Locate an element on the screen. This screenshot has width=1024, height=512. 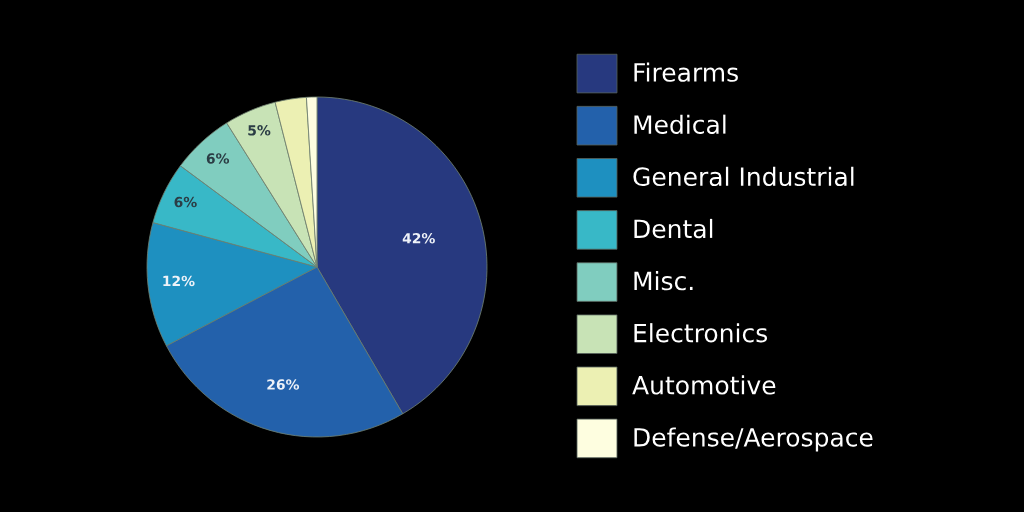
legend-label: Medical is located at coordinates (680, 124).